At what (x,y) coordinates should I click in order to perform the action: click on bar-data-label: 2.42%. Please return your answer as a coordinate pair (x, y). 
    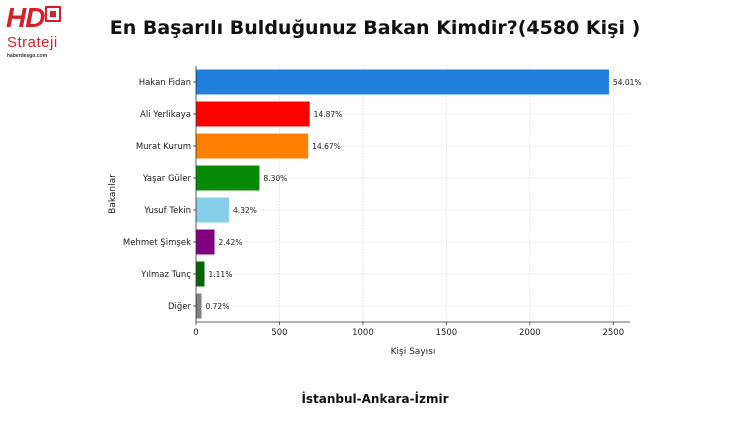
    Looking at the image, I should click on (231, 242).